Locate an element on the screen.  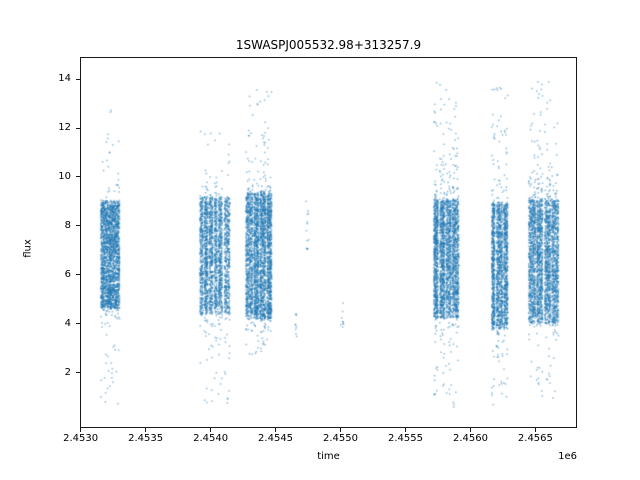
x-tick-label: 2.4560 is located at coordinates (470, 438).